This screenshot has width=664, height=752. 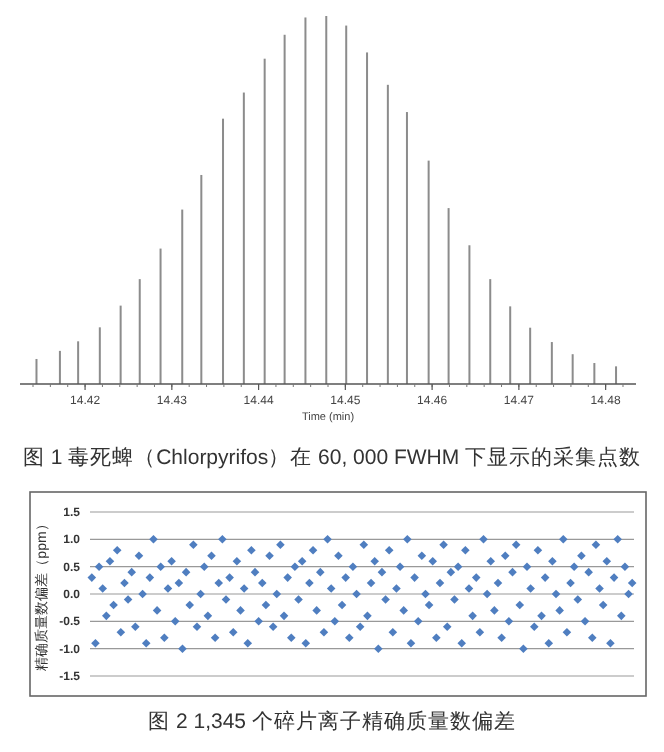 I want to click on text: 图 2 1,345 个碎片离子精确质量数偏差, so click(x=332, y=721).